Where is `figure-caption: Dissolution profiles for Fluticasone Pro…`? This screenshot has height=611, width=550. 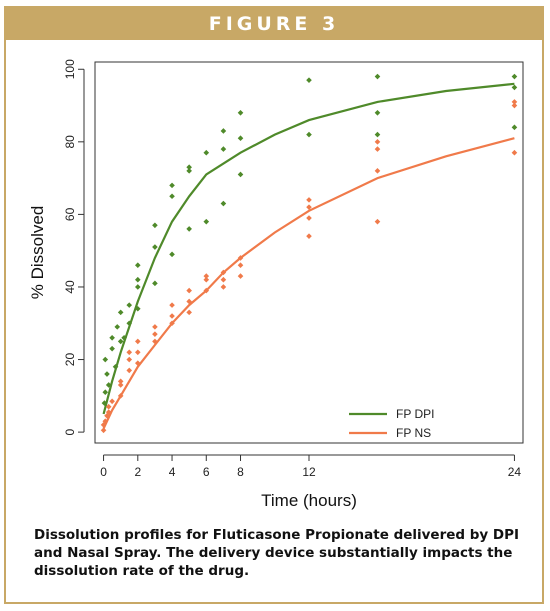
figure-caption: Dissolution profiles for Fluticasone Pro… is located at coordinates (277, 553).